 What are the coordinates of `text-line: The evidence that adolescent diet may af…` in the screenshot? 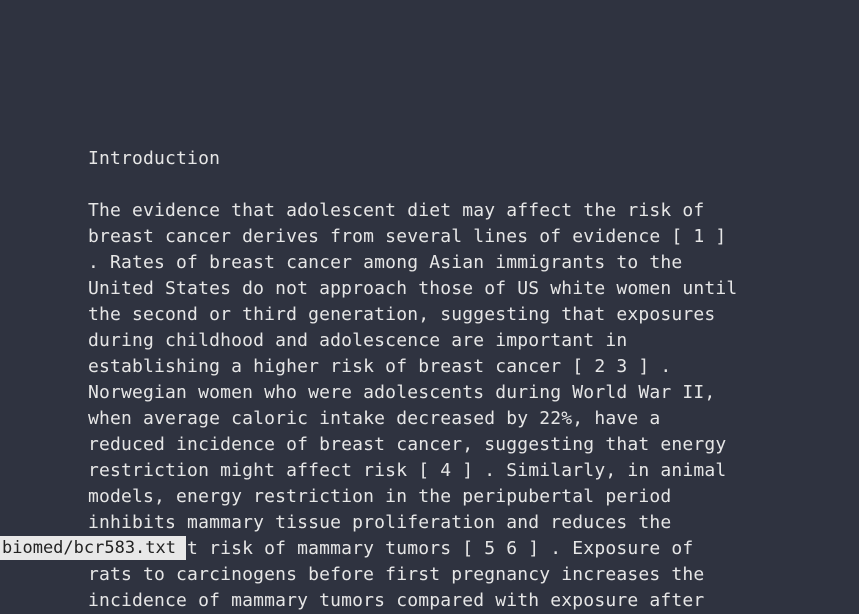 It's located at (396, 210).